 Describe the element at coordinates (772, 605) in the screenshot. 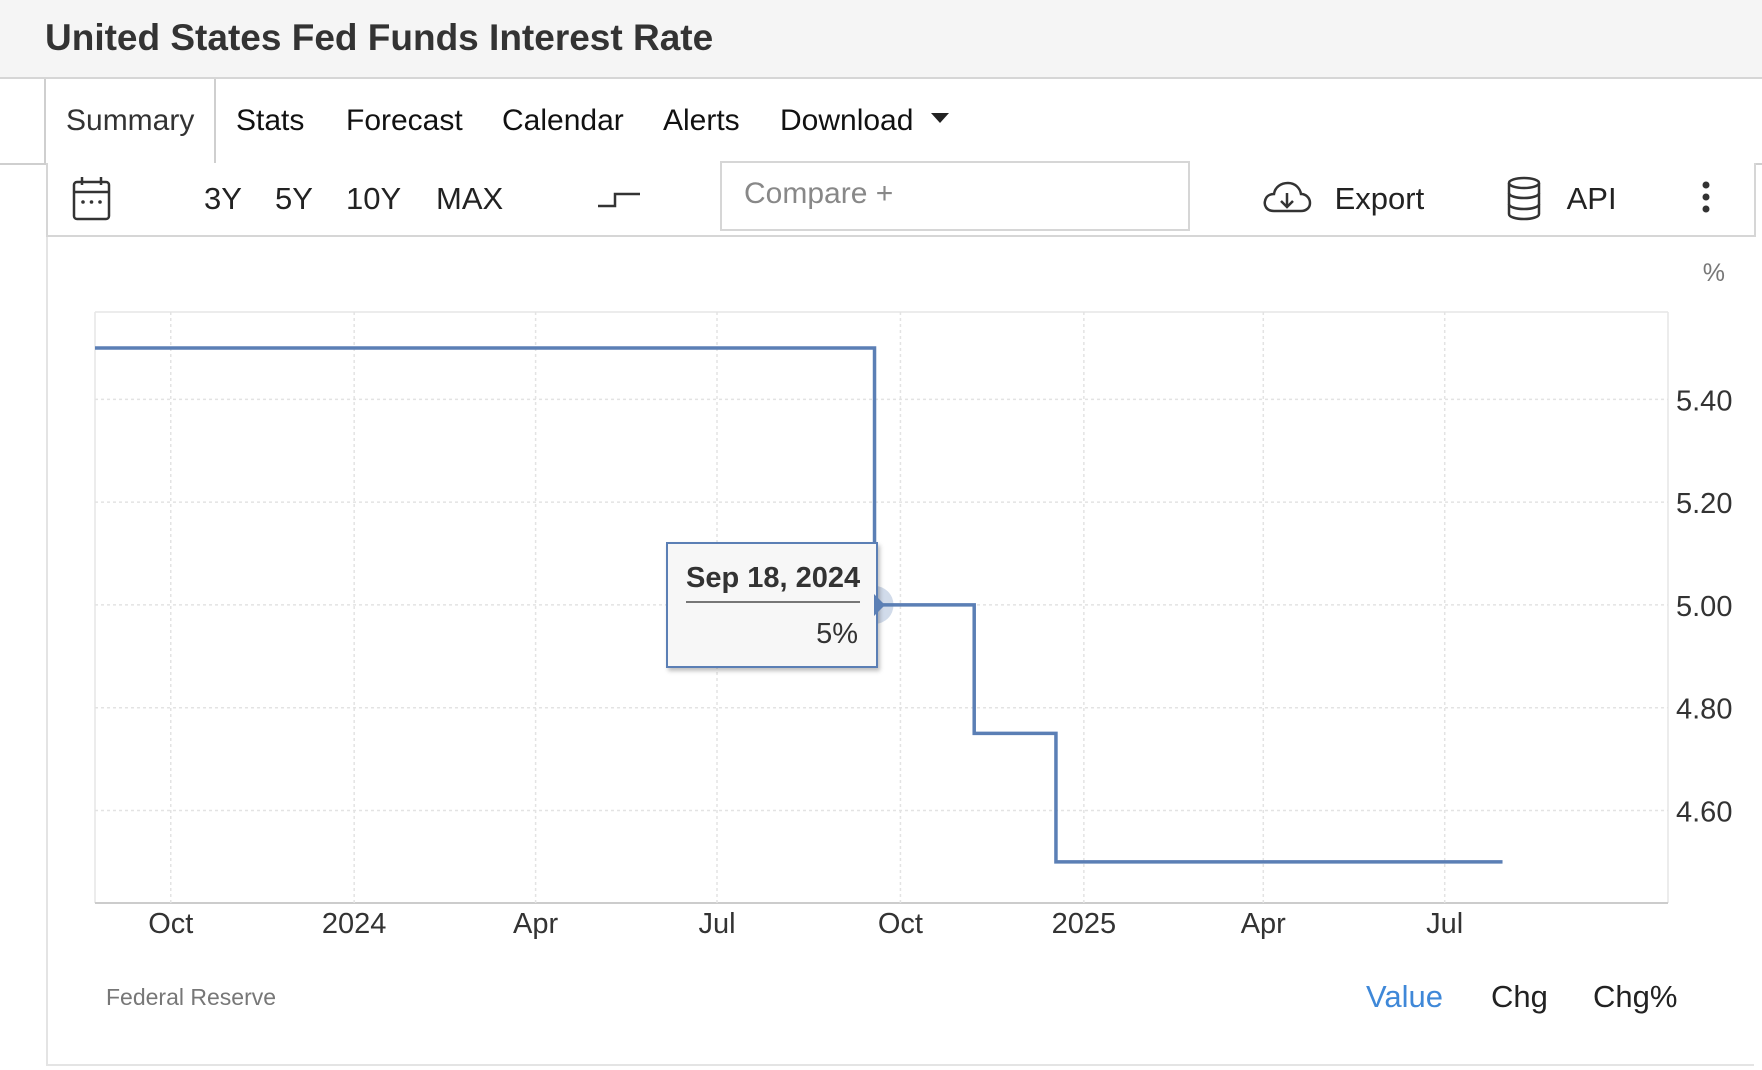

I see `chart-tooltip: Sep 18, 2024 5%` at that location.